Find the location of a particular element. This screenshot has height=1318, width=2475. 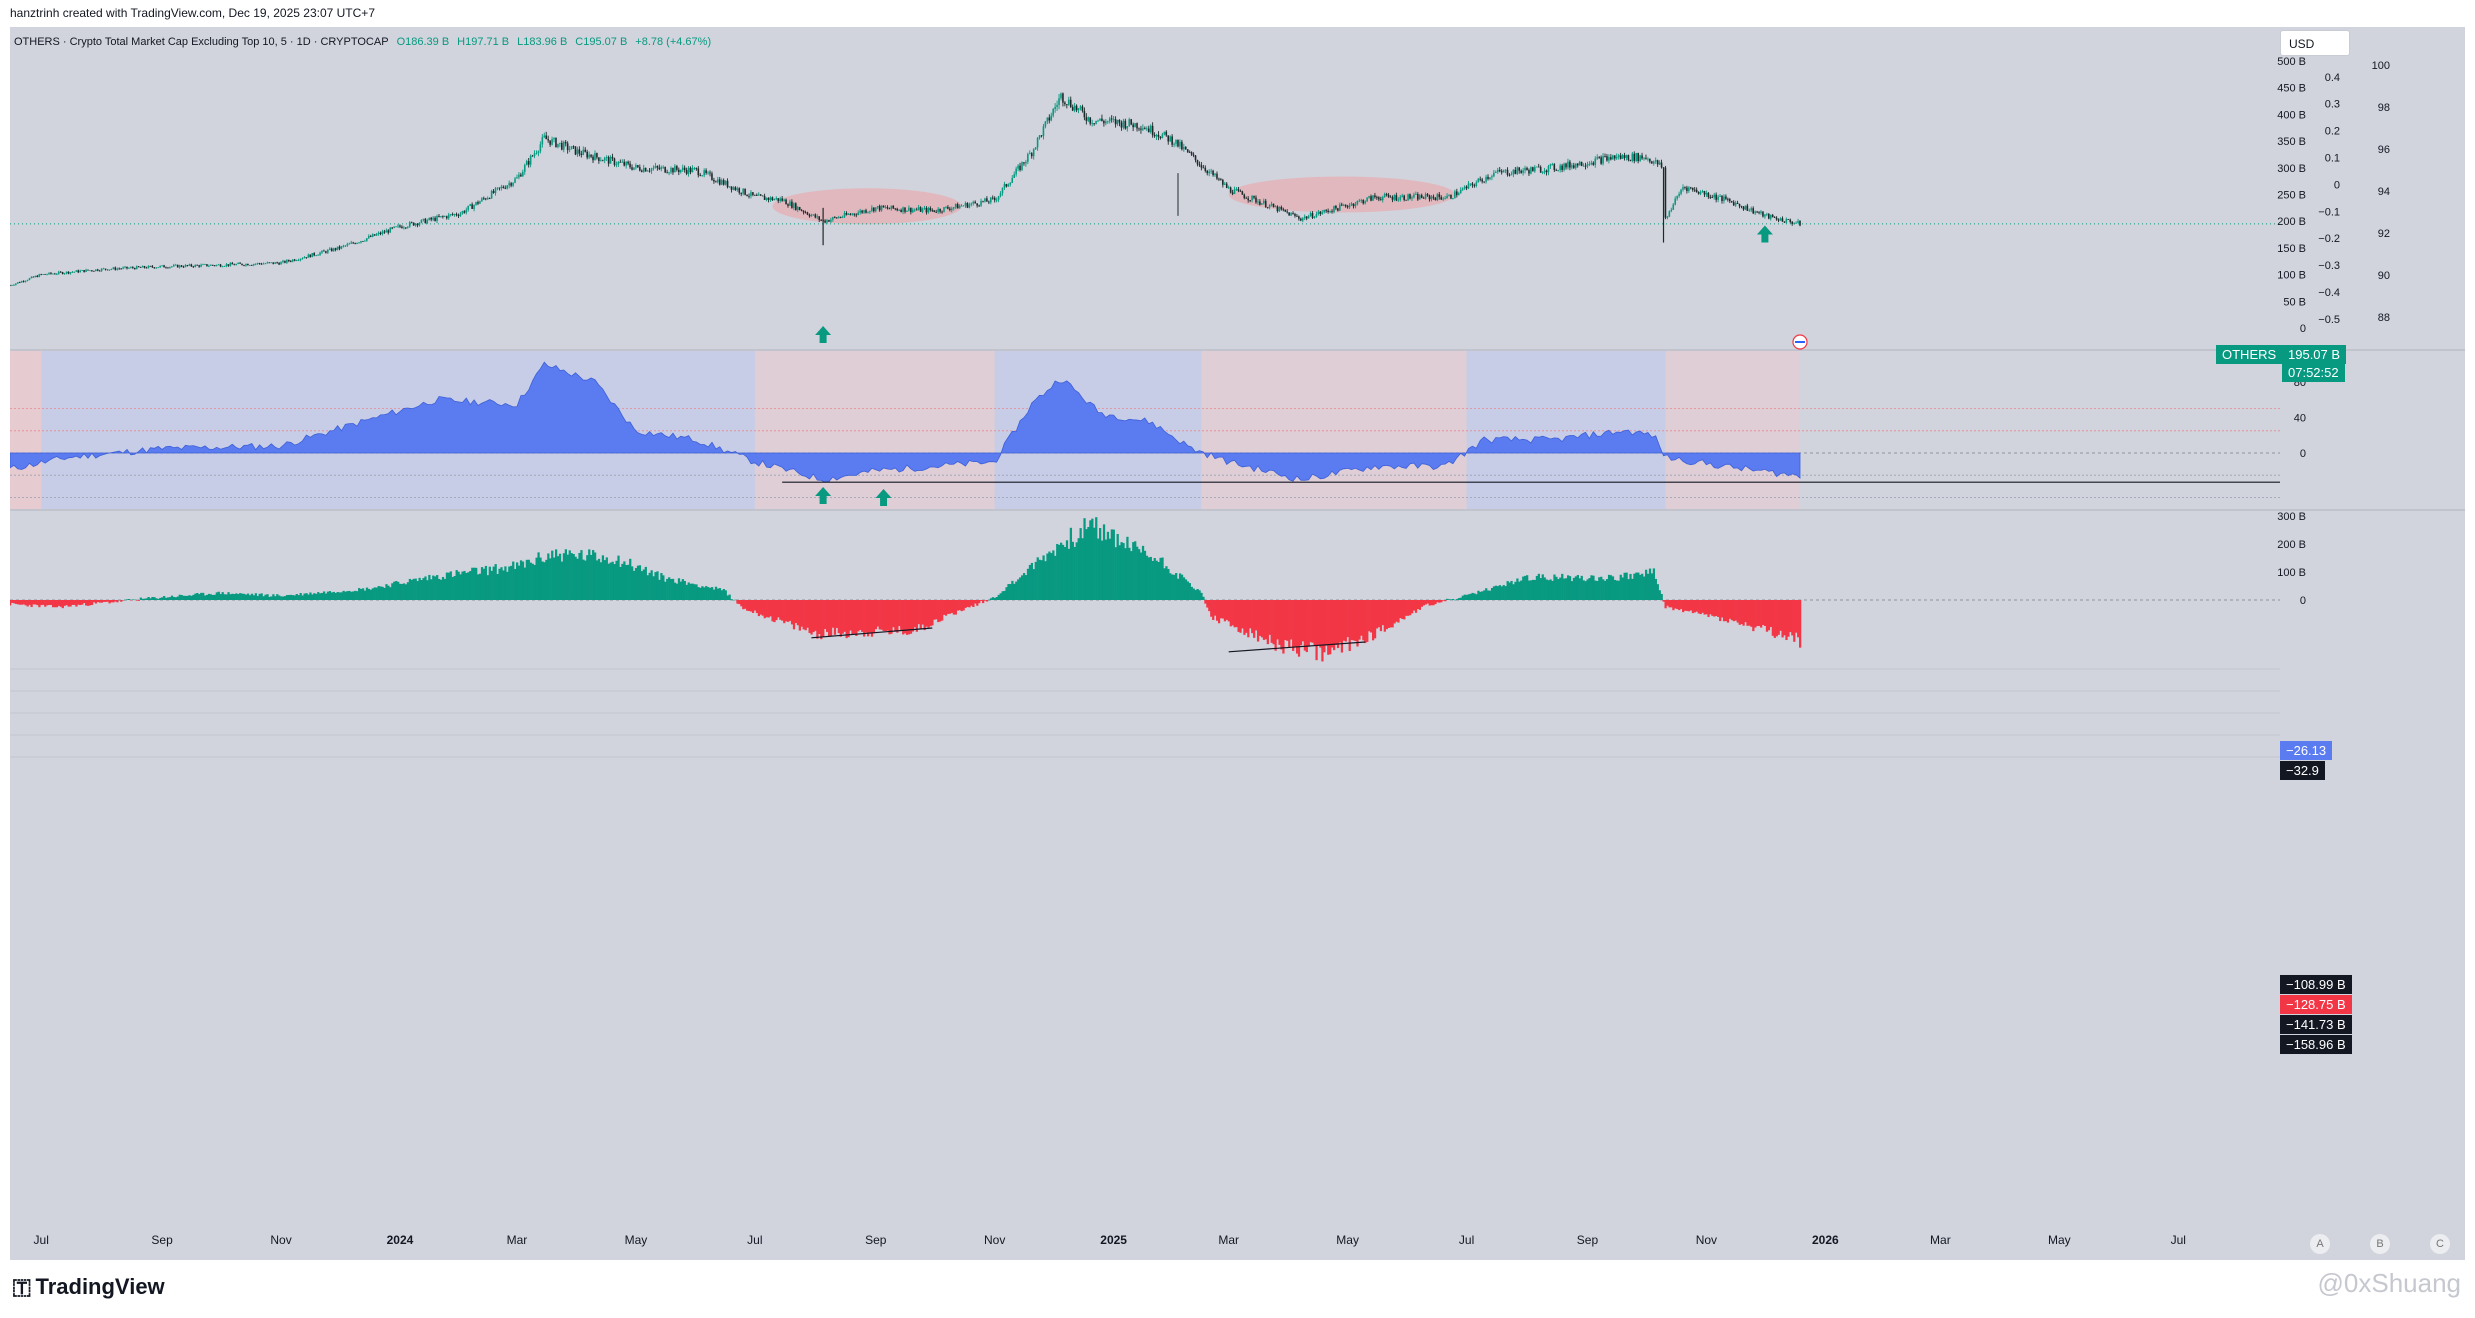

currency-button: USD is located at coordinates (2315, 43).